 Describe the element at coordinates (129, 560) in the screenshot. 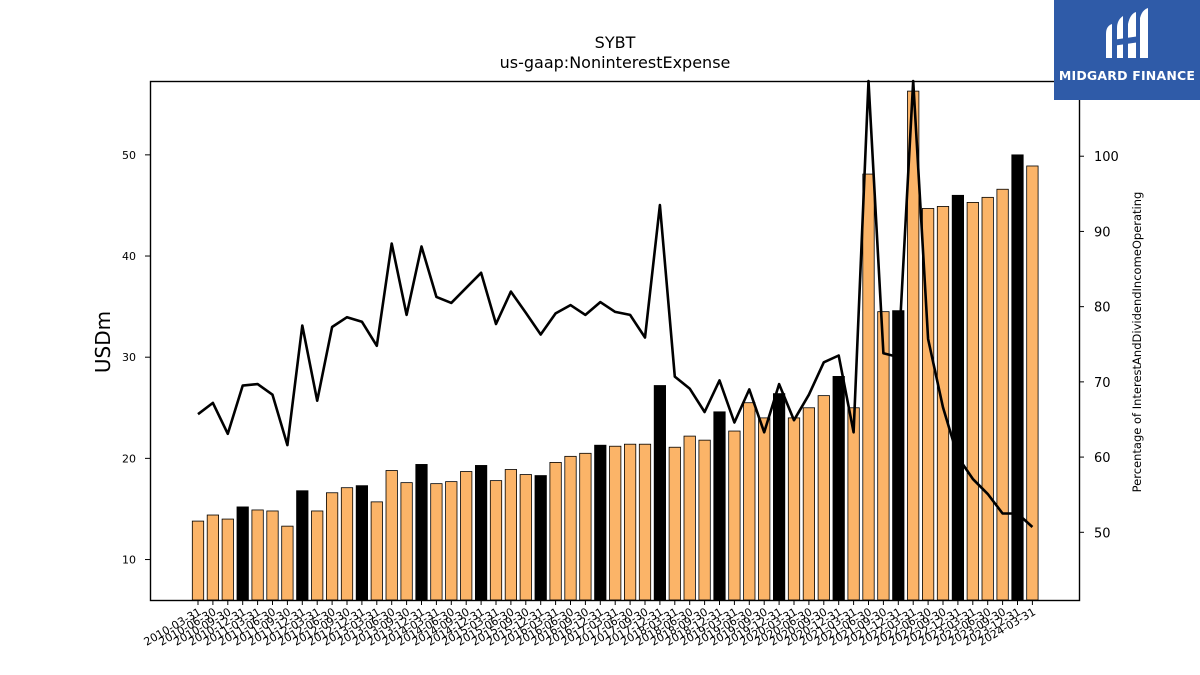

I see `y-tick-label: 10` at that location.